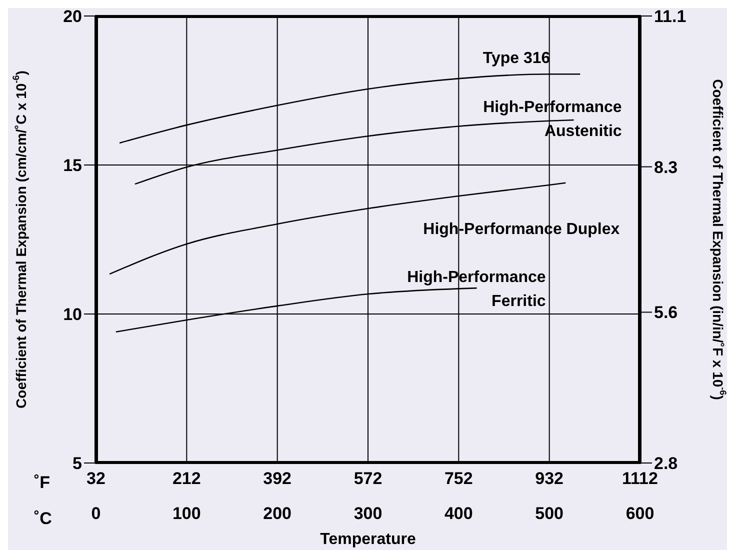 This screenshot has width=735, height=558. What do you see at coordinates (516, 59) in the screenshot?
I see `series-label: Type 316` at bounding box center [516, 59].